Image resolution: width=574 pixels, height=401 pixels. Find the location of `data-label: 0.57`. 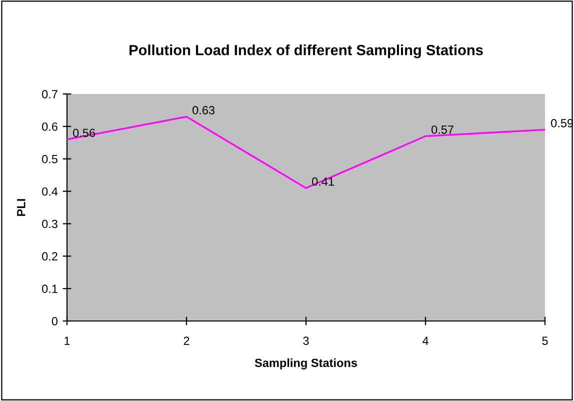

data-label: 0.57 is located at coordinates (443, 129).